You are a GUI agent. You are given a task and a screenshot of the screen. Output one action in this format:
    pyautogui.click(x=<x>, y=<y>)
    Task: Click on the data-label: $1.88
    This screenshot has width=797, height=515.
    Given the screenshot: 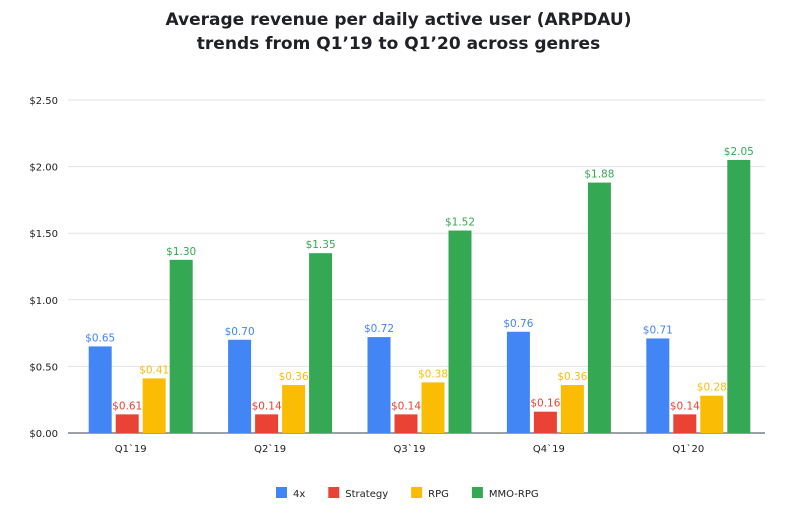 What is the action you would take?
    pyautogui.click(x=599, y=175)
    